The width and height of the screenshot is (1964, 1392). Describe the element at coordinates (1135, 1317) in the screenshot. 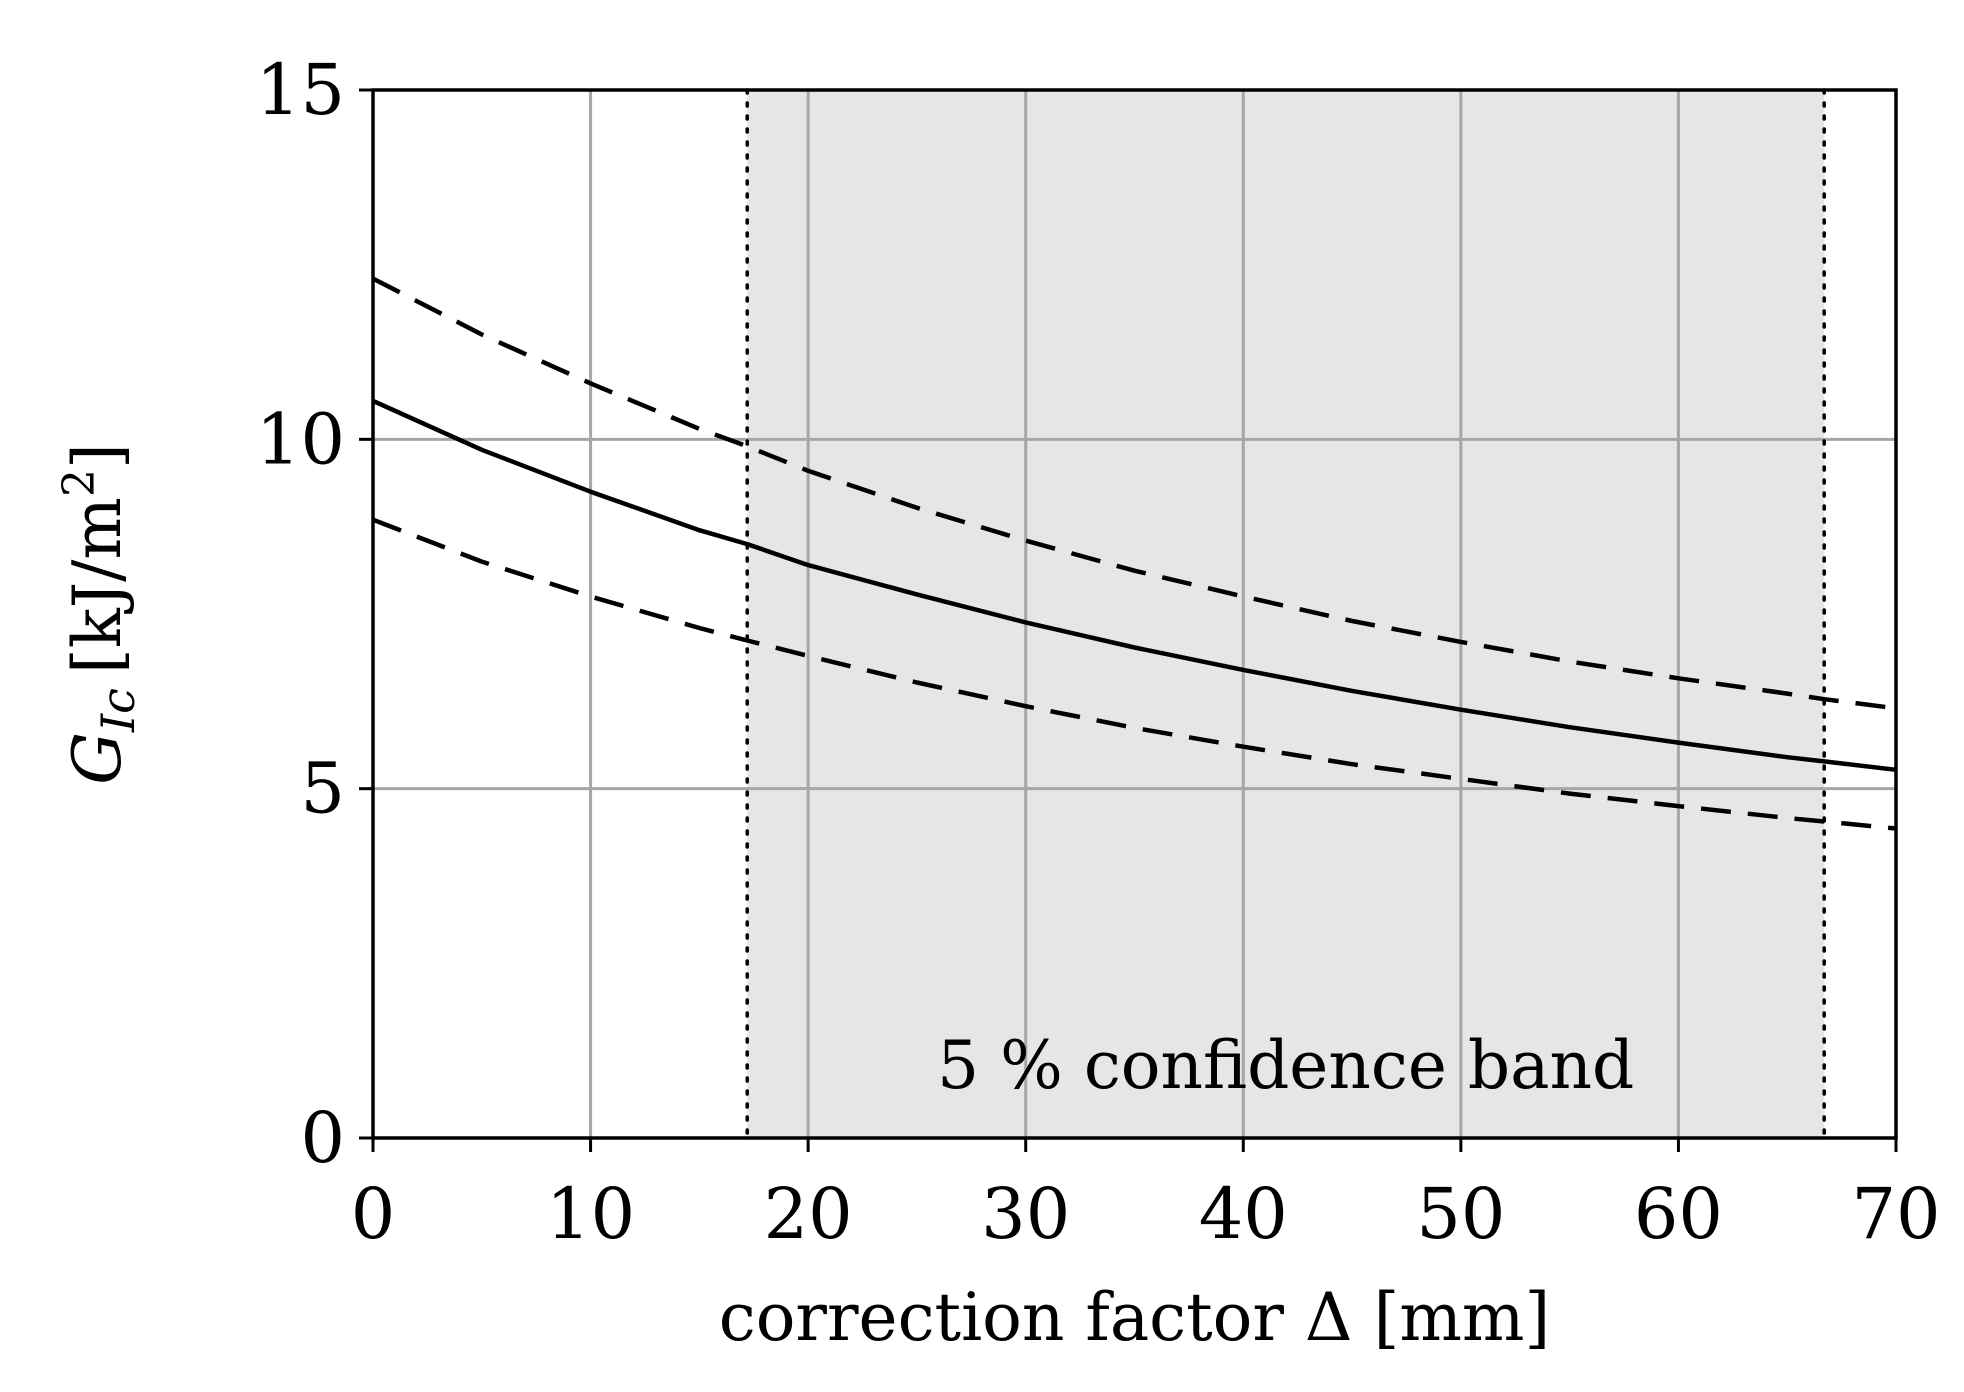

I see `x-axis-title: correction factor Δ [mm]` at that location.